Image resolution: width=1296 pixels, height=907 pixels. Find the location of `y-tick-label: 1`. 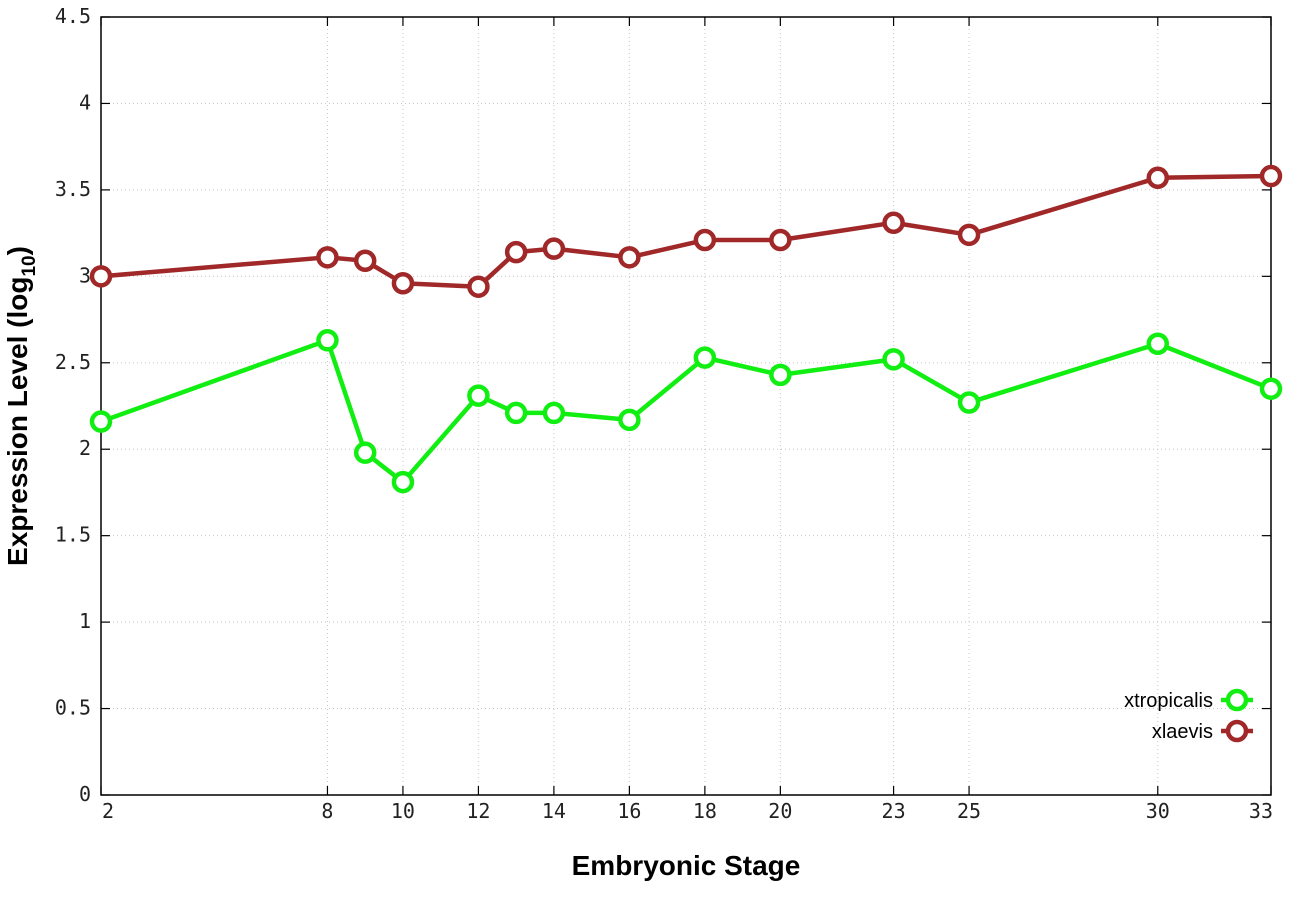

y-tick-label: 1 is located at coordinates (85, 621).